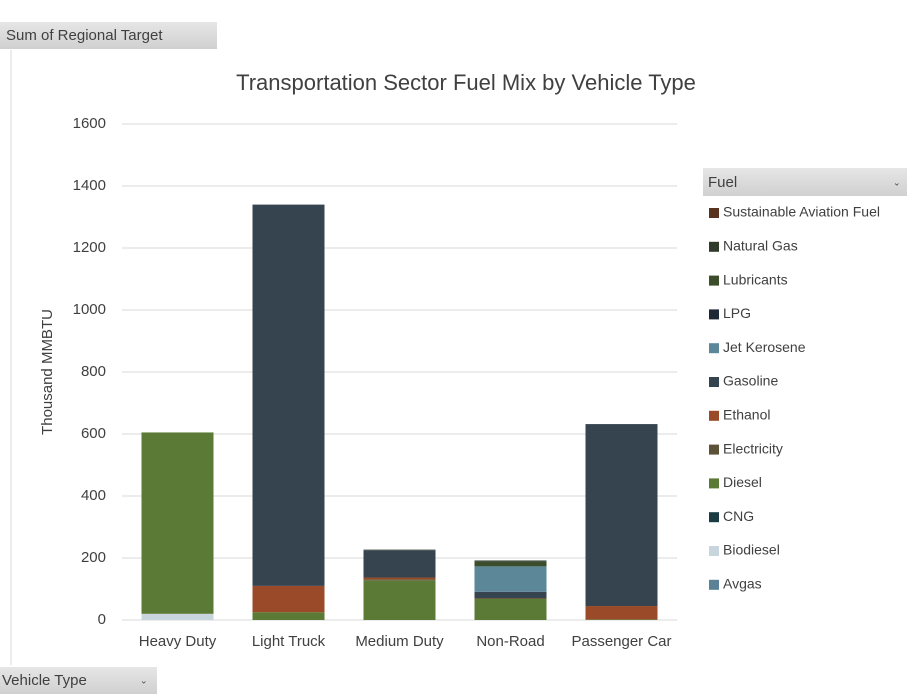 The width and height of the screenshot is (915, 700). What do you see at coordinates (742, 584) in the screenshot?
I see `legend-label: Avgas` at bounding box center [742, 584].